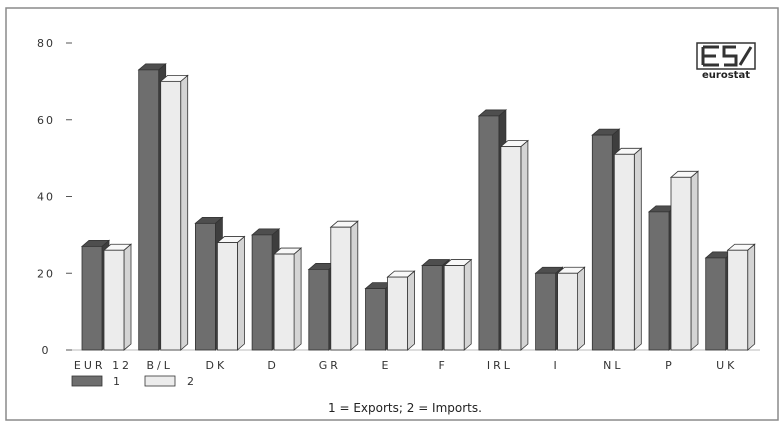 This screenshot has height=428, width=782. I want to click on x-tick-label: EUR 12, so click(103, 365).